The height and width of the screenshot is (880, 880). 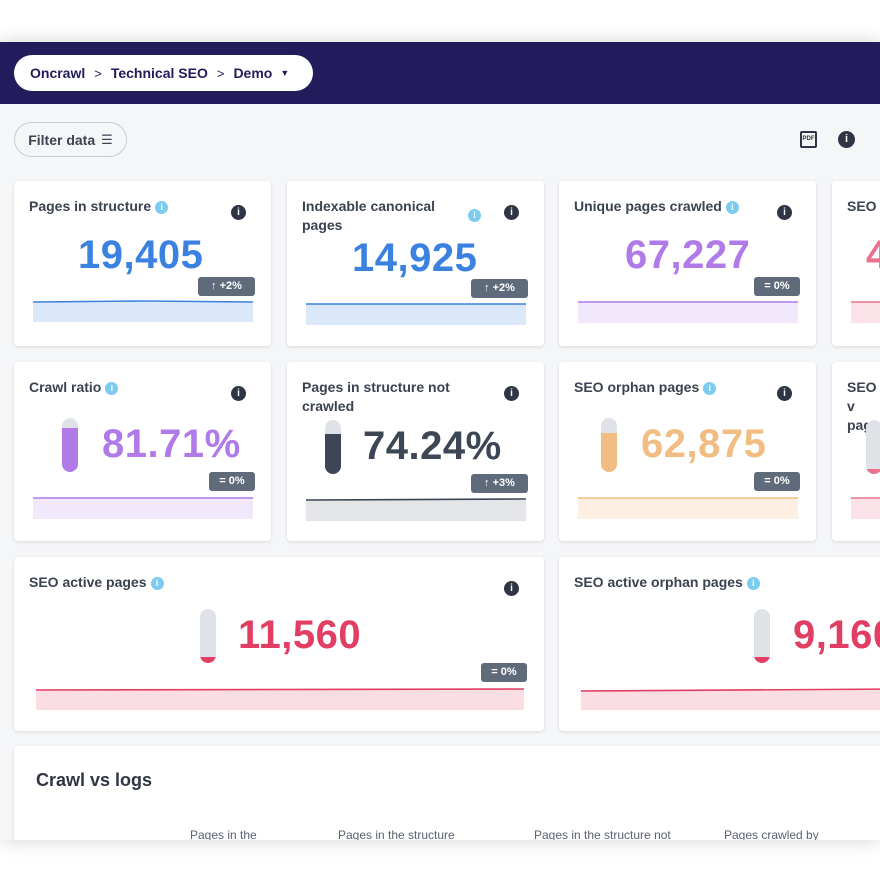 I want to click on card-seo-active-pages: SEO active pages i i 11,560 = 0%, so click(x=279, y=644).